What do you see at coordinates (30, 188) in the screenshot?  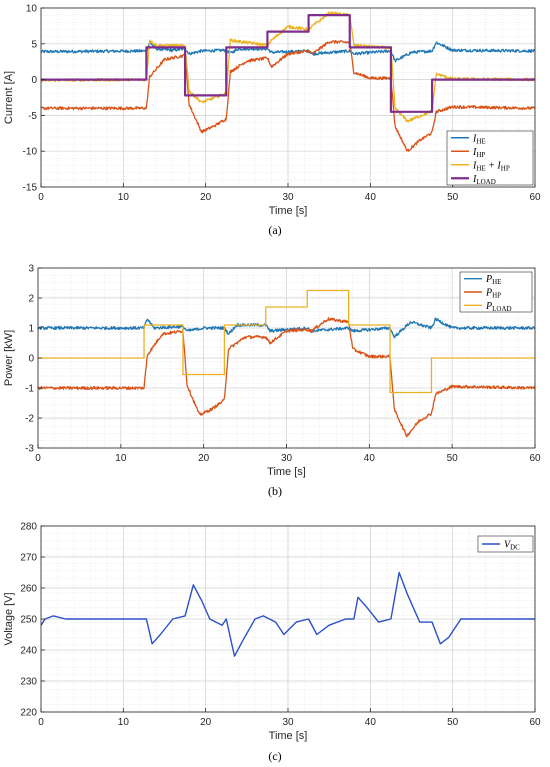 I see `y-tick-label: -15` at bounding box center [30, 188].